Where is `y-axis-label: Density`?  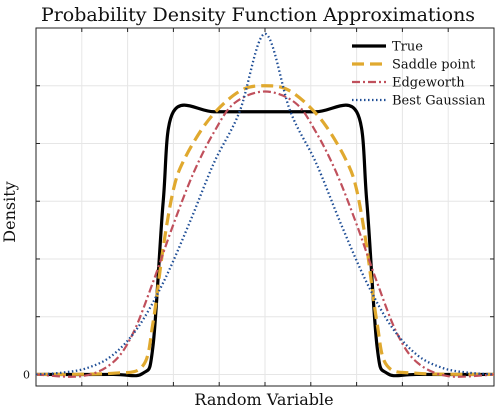 y-axis-label: Density is located at coordinates (9, 211).